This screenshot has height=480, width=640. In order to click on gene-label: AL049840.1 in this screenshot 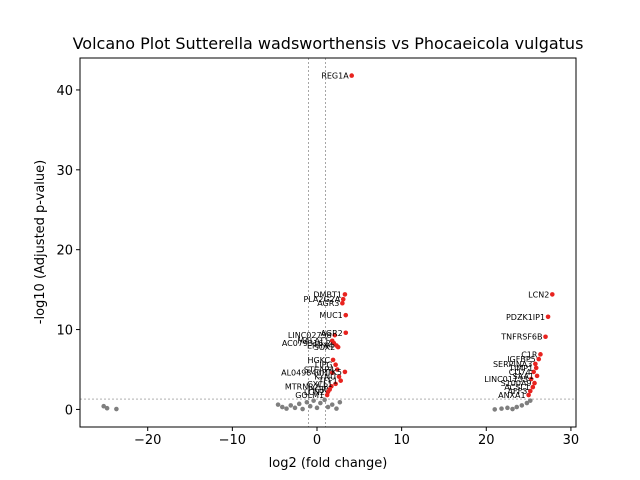, I will do `click(305, 373)`.